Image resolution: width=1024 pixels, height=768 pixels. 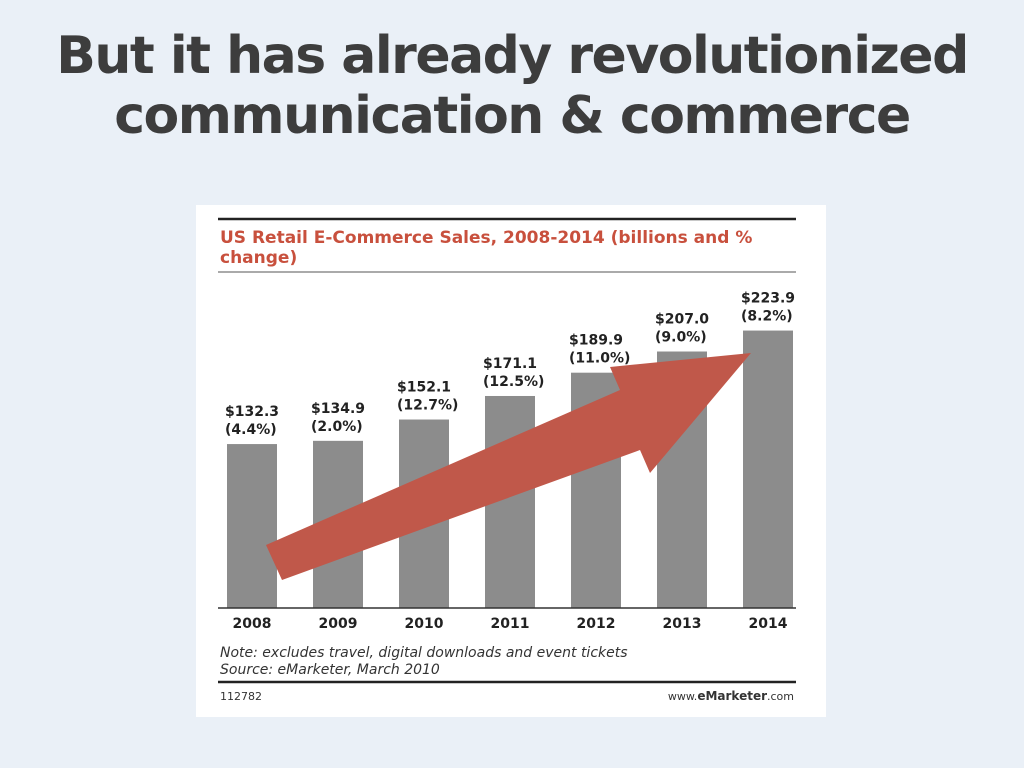 I want to click on x-tick-2008: 2008, so click(x=252, y=624).